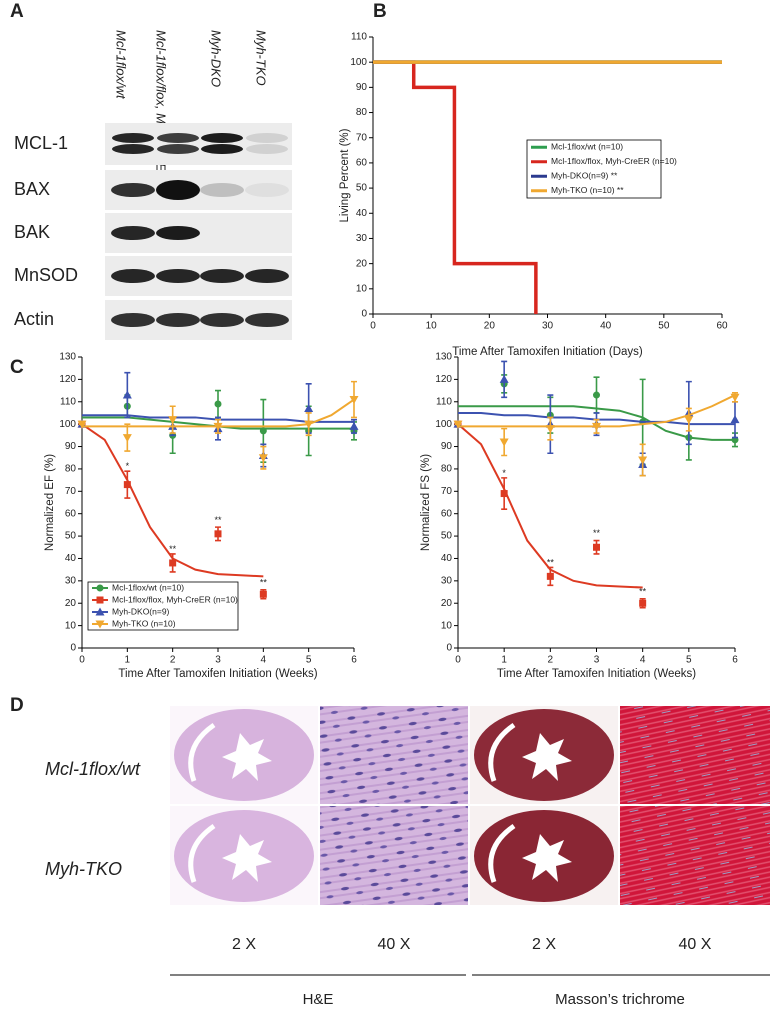  I want to click on legend-label: Myh-DKO(n=9), so click(141, 611).